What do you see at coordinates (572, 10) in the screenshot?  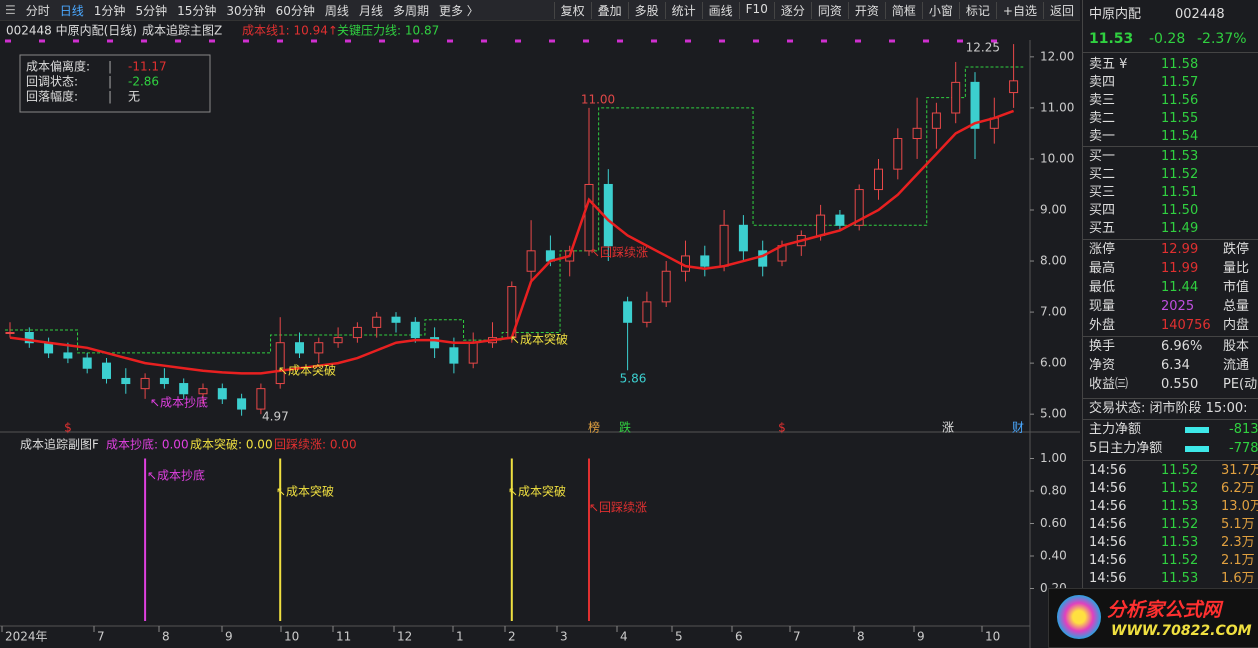 I see `toolbar-button: 复权` at bounding box center [572, 10].